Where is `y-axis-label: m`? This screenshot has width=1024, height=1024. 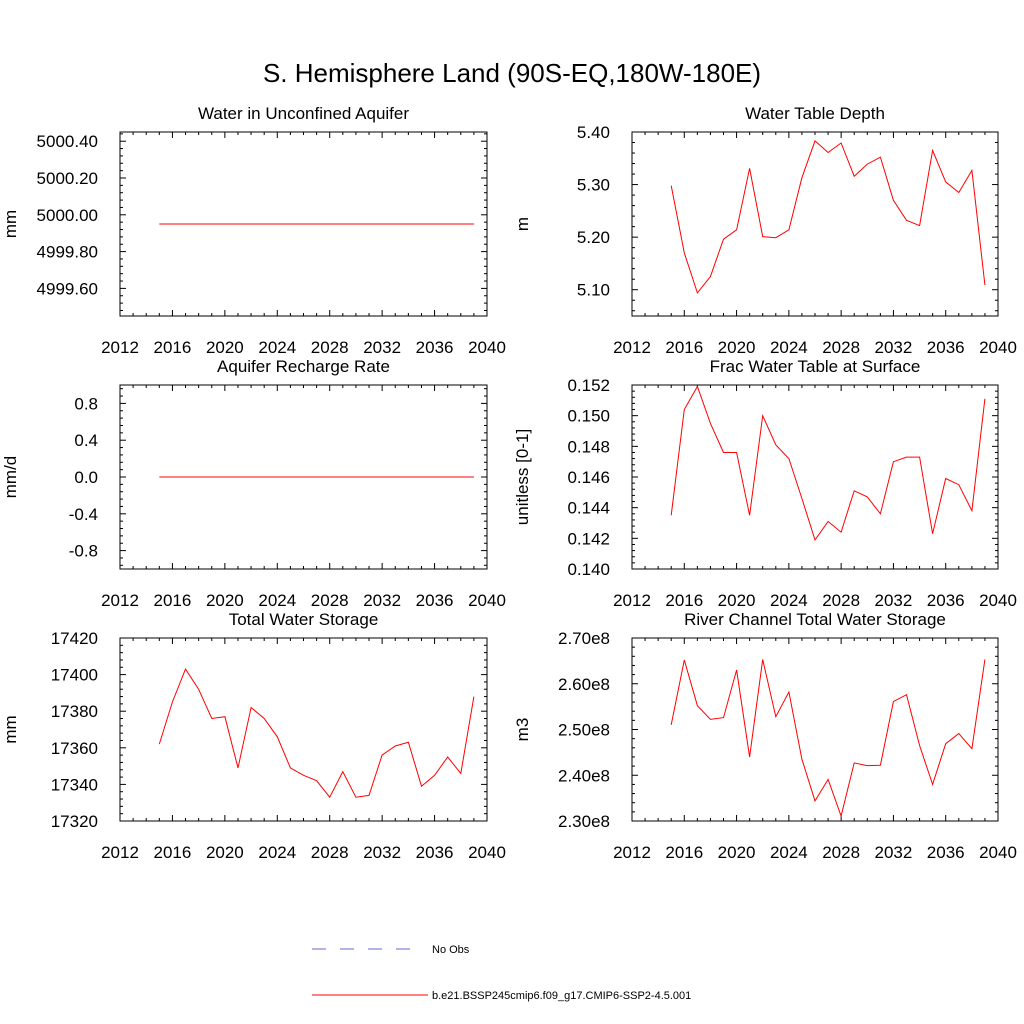
y-axis-label: m is located at coordinates (522, 224).